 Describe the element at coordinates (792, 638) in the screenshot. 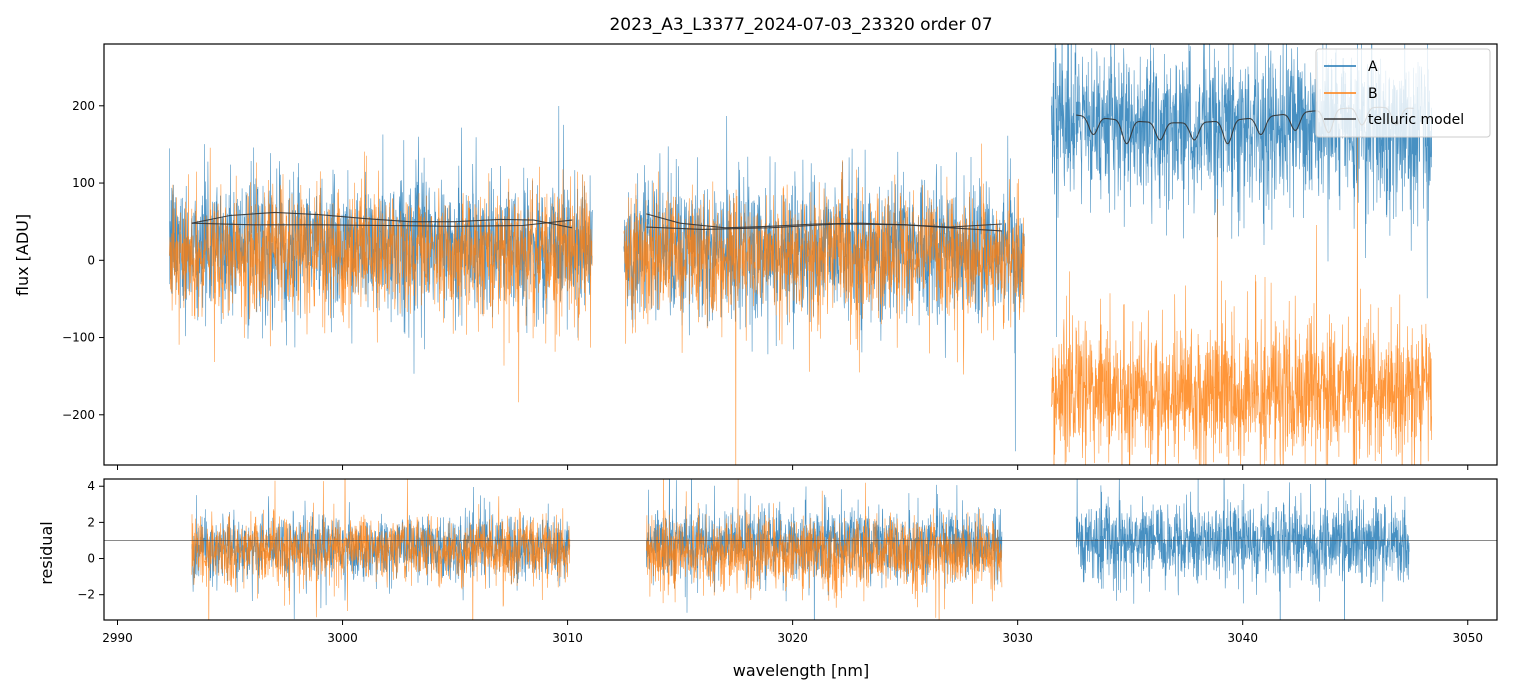

I see `residual-xtick-label: 3020` at that location.